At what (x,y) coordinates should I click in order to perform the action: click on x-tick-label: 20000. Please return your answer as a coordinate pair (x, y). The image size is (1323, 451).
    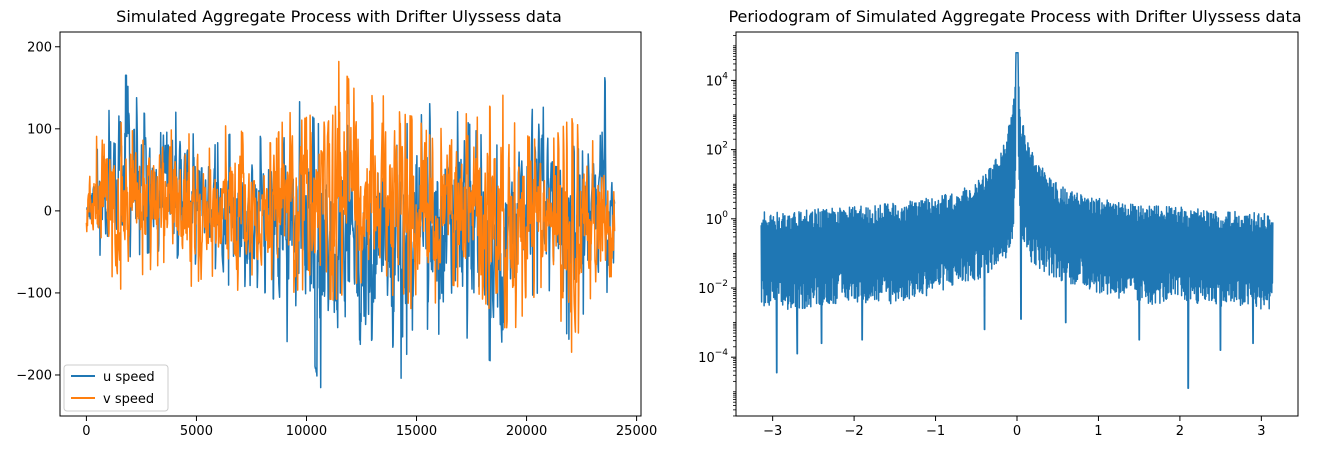
    Looking at the image, I should click on (526, 431).